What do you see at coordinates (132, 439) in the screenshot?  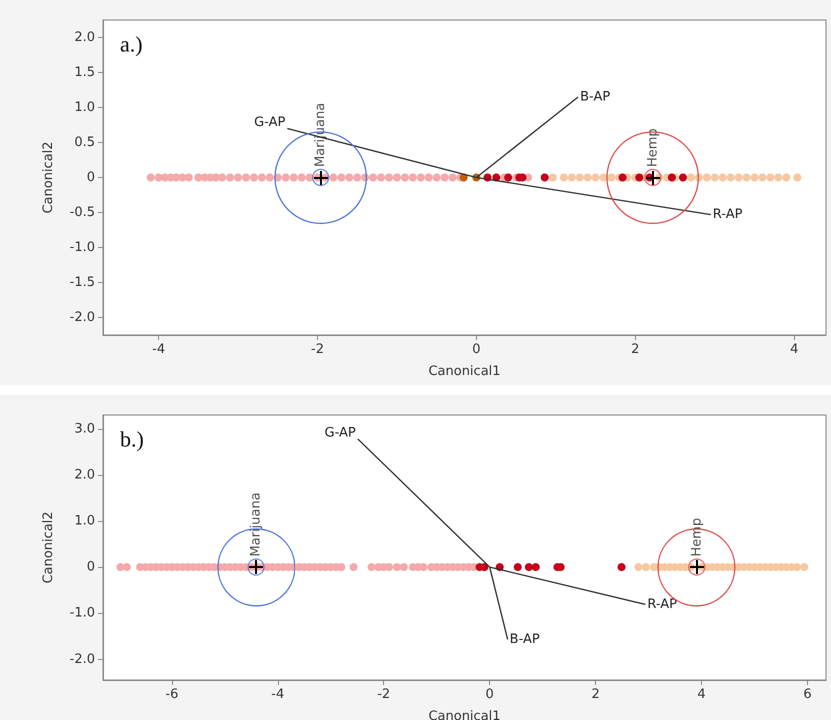 I see `text: b.)` at bounding box center [132, 439].